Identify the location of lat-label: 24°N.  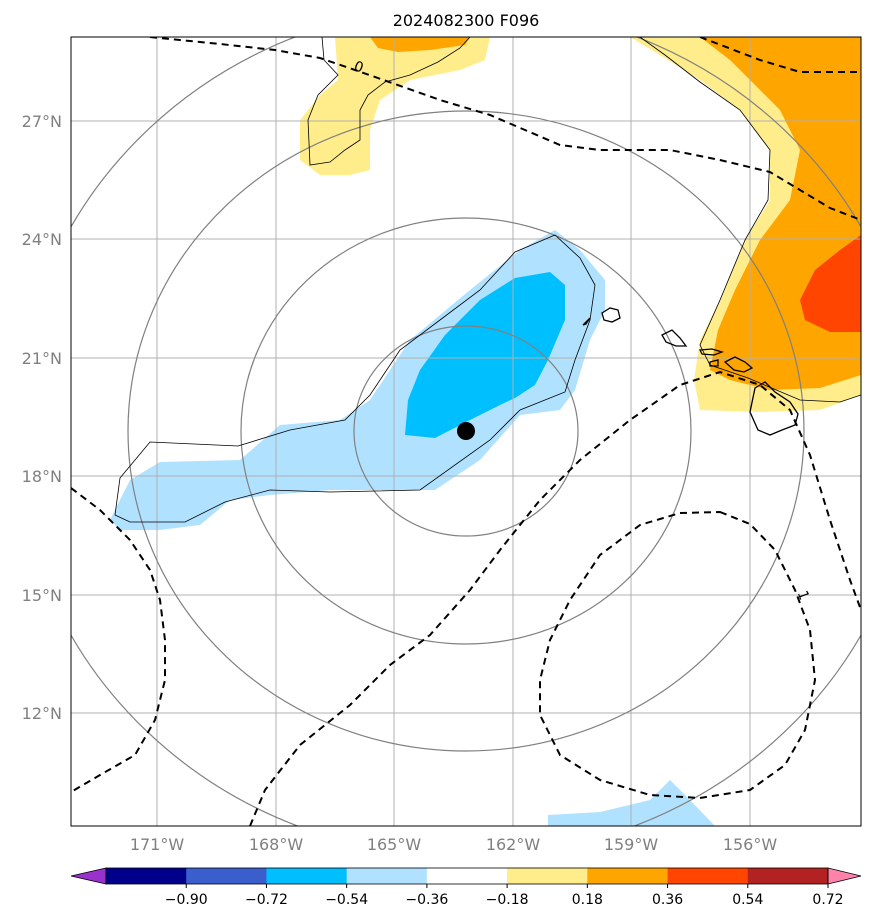
(42, 239).